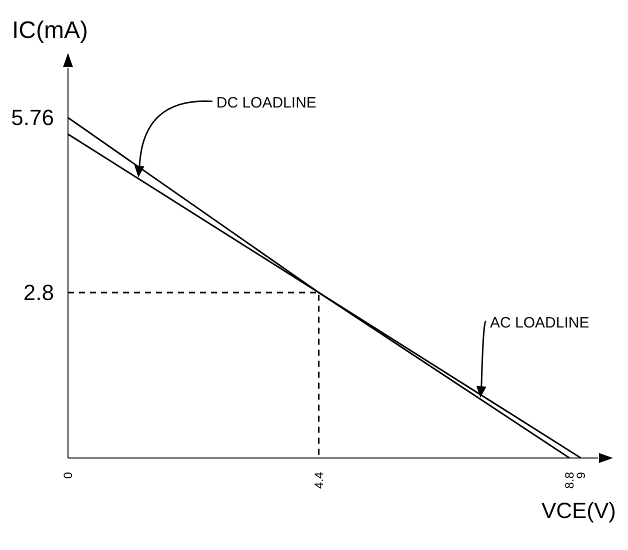 This screenshot has width=628, height=550. I want to click on y-tick-label: 2.8, so click(38, 293).